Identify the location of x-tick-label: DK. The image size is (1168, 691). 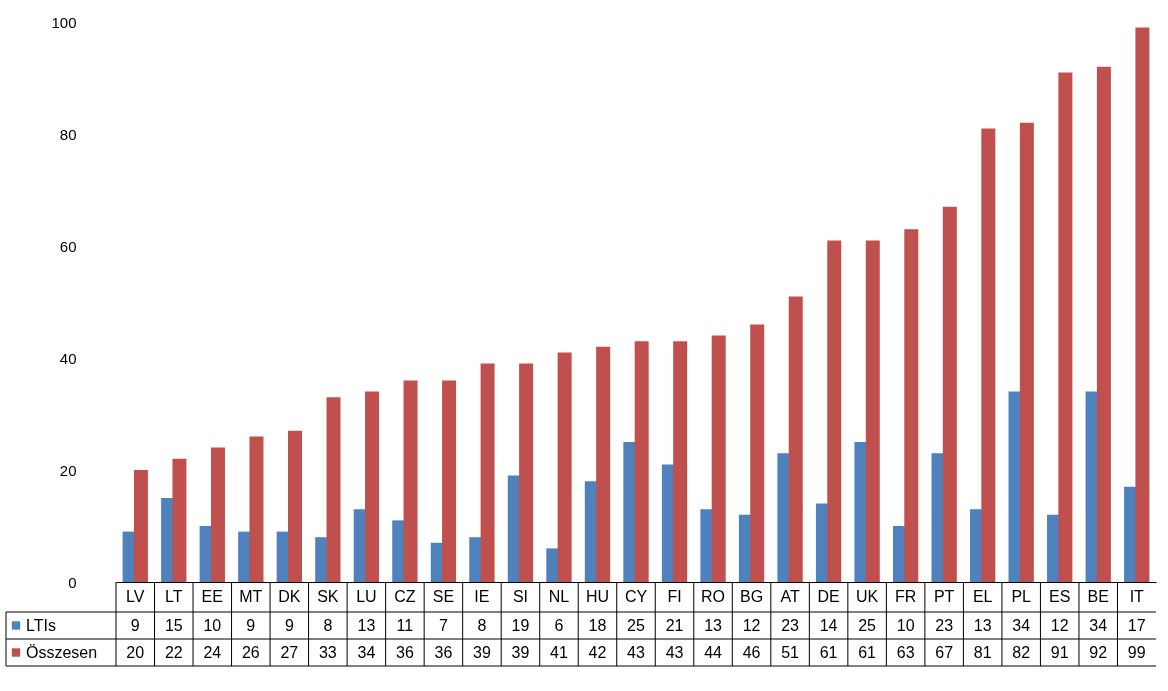
(289, 596).